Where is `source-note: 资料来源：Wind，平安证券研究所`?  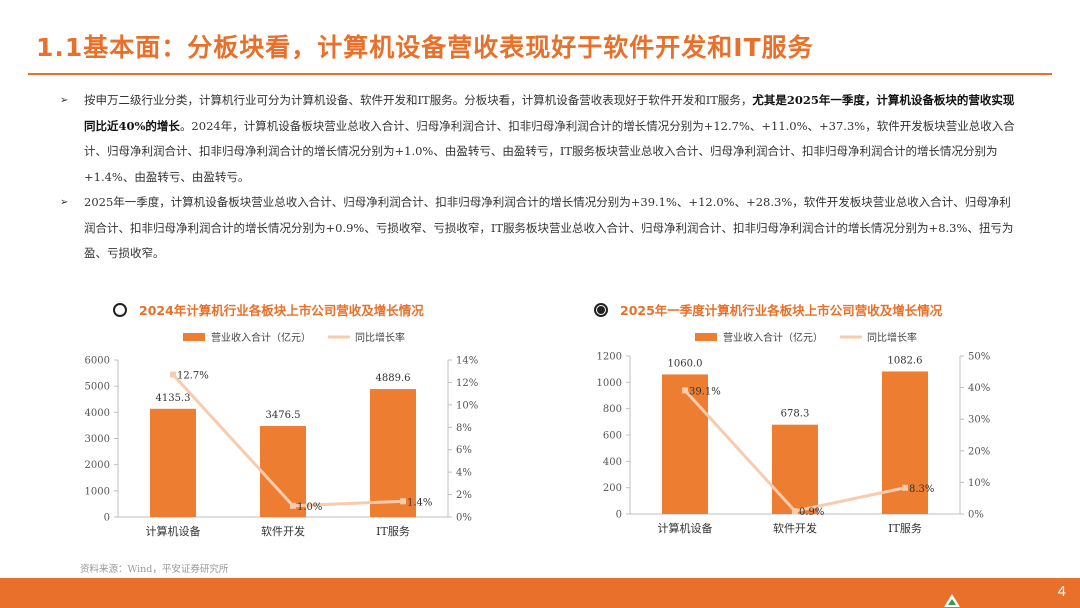 source-note: 资料来源：Wind，平安证券研究所 is located at coordinates (154, 569).